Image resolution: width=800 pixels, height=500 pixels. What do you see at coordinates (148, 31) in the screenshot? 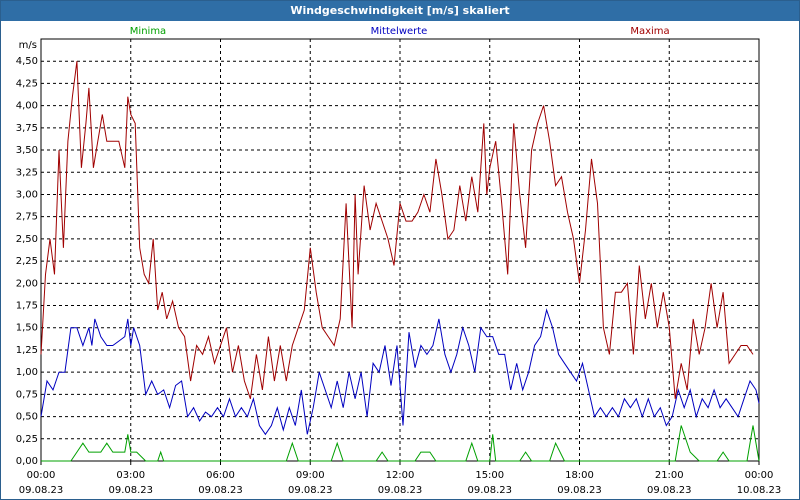
I see `legend-minima: Minima` at bounding box center [148, 31].